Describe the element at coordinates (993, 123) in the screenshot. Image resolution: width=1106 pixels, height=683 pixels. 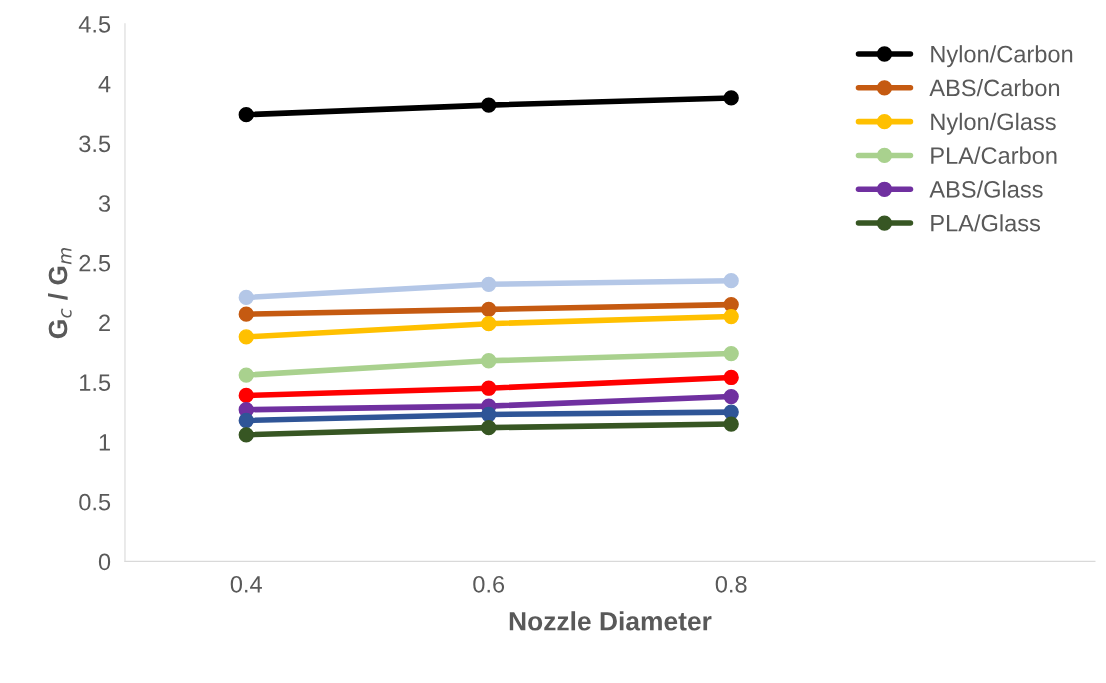
I see `legend-label: Nylon/Glass` at that location.